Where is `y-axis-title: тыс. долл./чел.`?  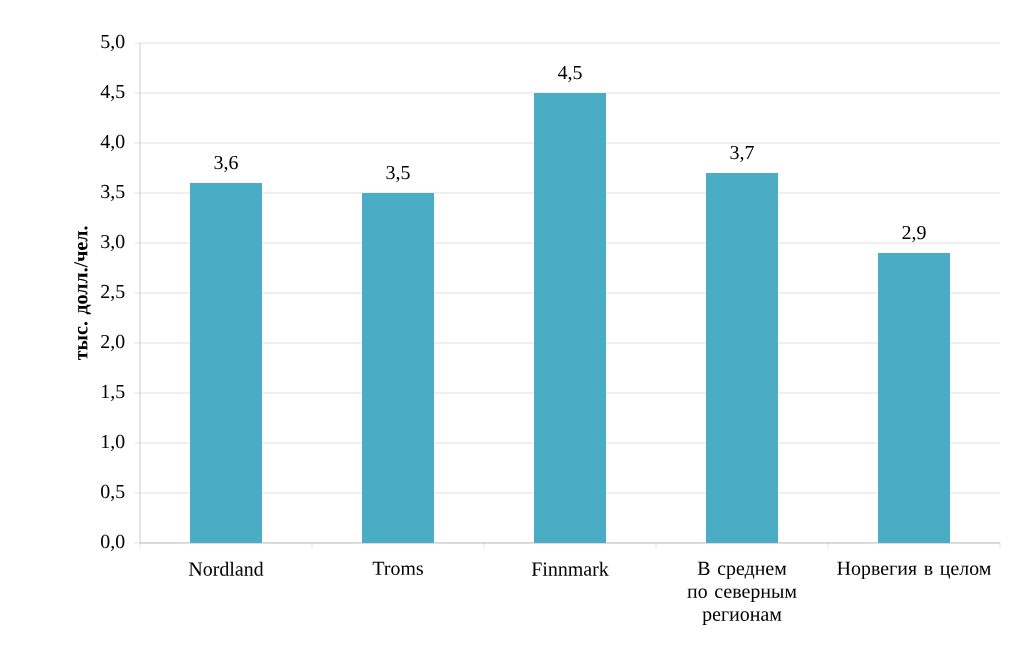 y-axis-title: тыс. долл./чел. is located at coordinates (82, 293).